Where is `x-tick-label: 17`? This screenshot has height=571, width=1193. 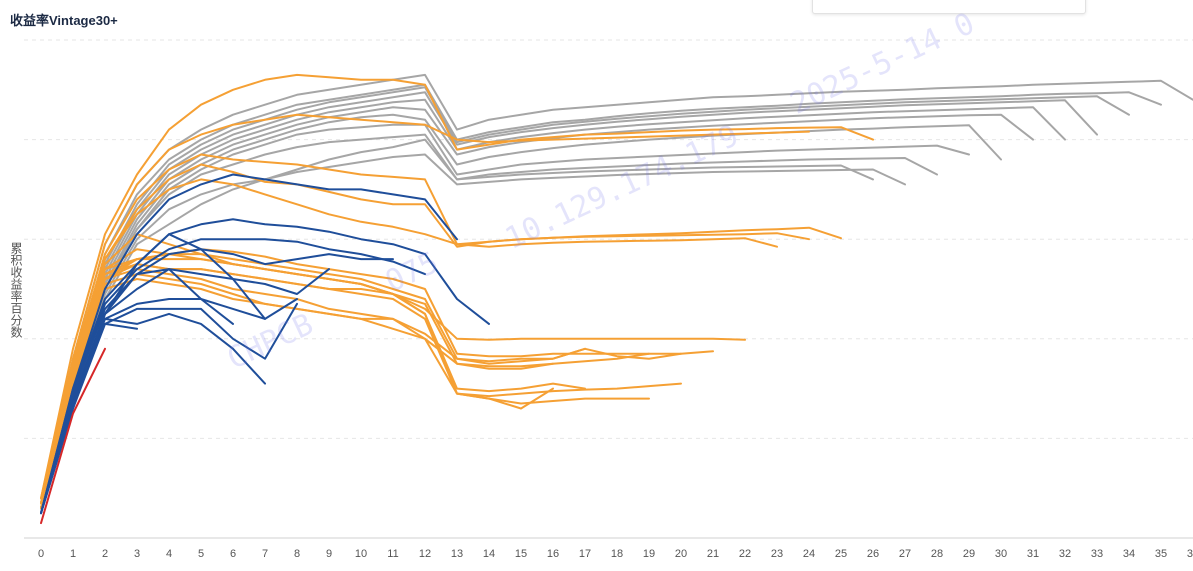
x-tick-label: 17 is located at coordinates (585, 554).